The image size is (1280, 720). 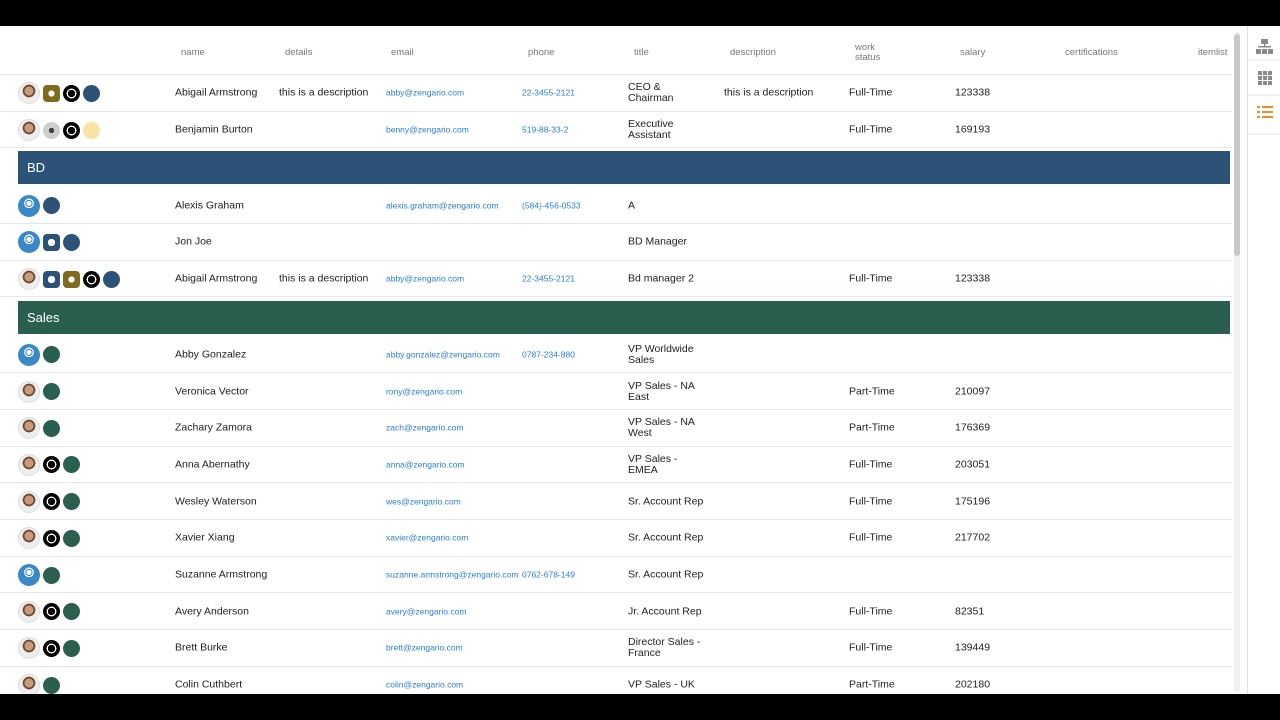 What do you see at coordinates (216, 501) in the screenshot?
I see `name-cell: Wesley Waterson` at bounding box center [216, 501].